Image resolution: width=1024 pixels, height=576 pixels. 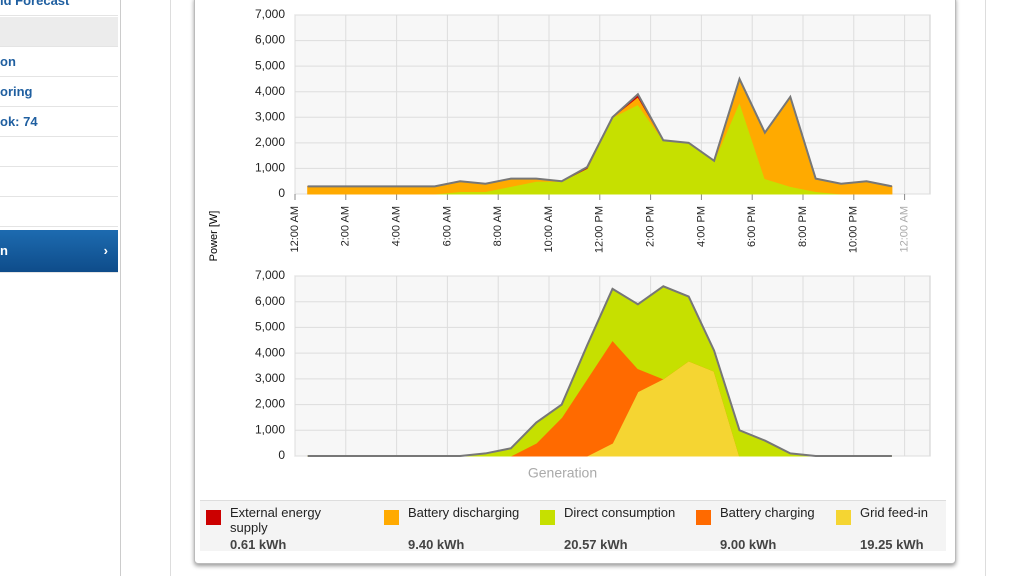 I want to click on x-tick-label: 2:00 PM, so click(x=651, y=226).